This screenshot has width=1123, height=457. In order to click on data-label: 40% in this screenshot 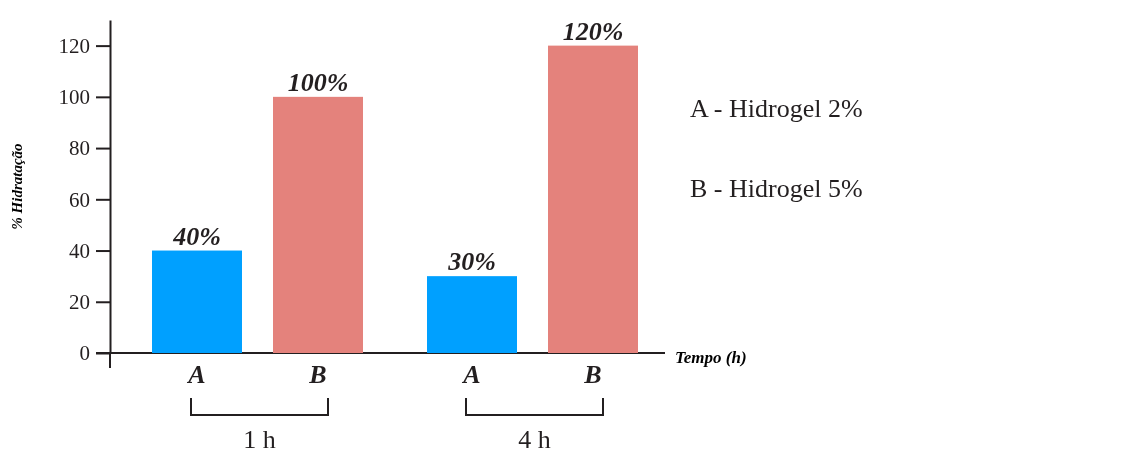, I will do `click(196, 236)`.